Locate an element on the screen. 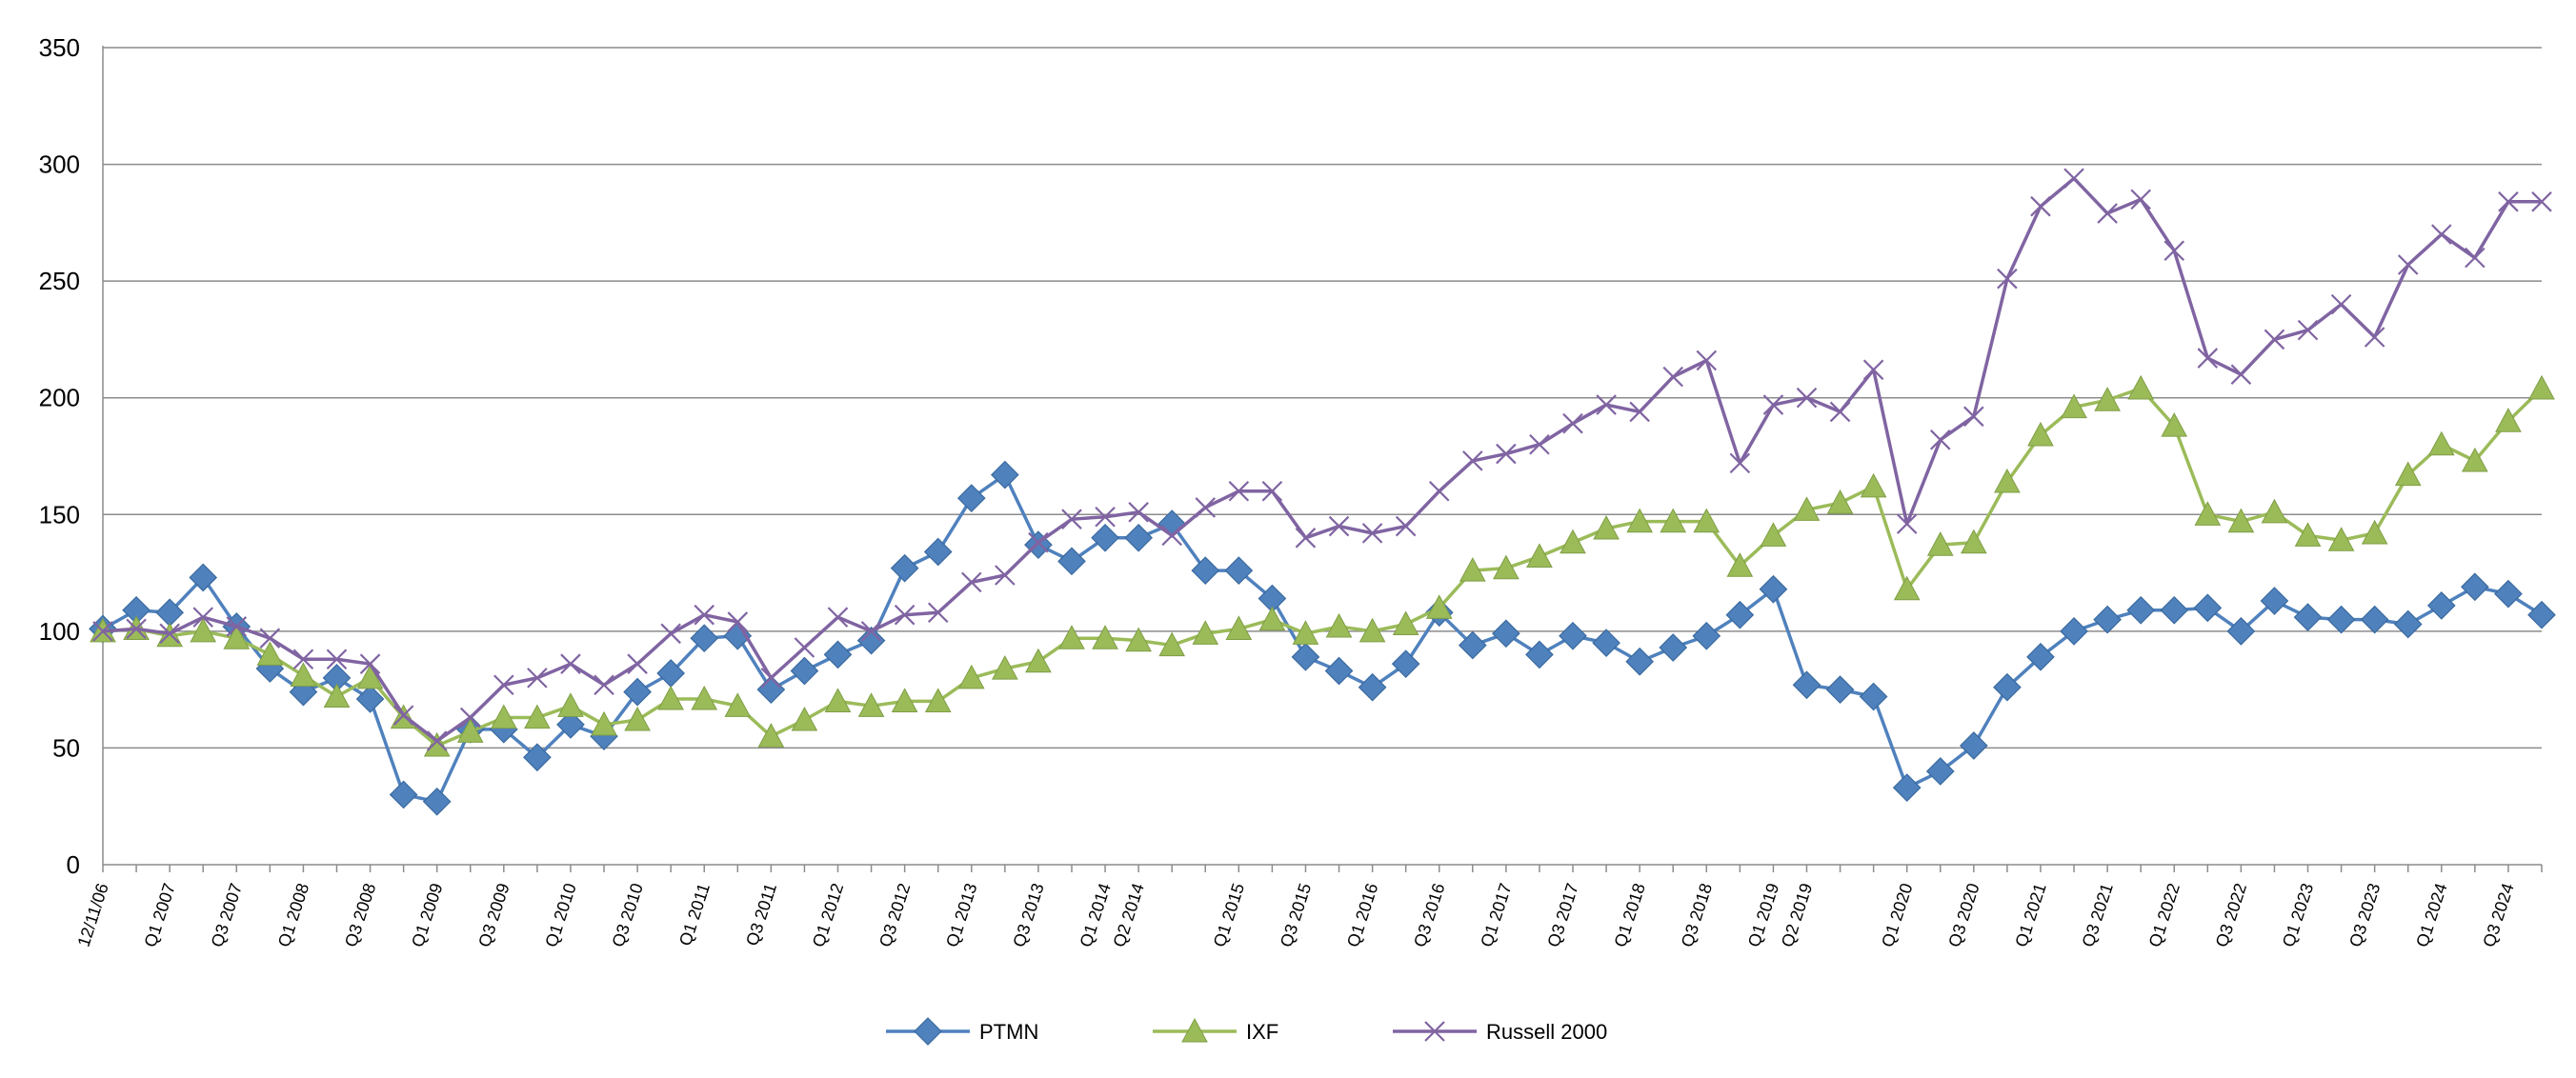  x-tick-label: Q1 2010 is located at coordinates (560, 915).